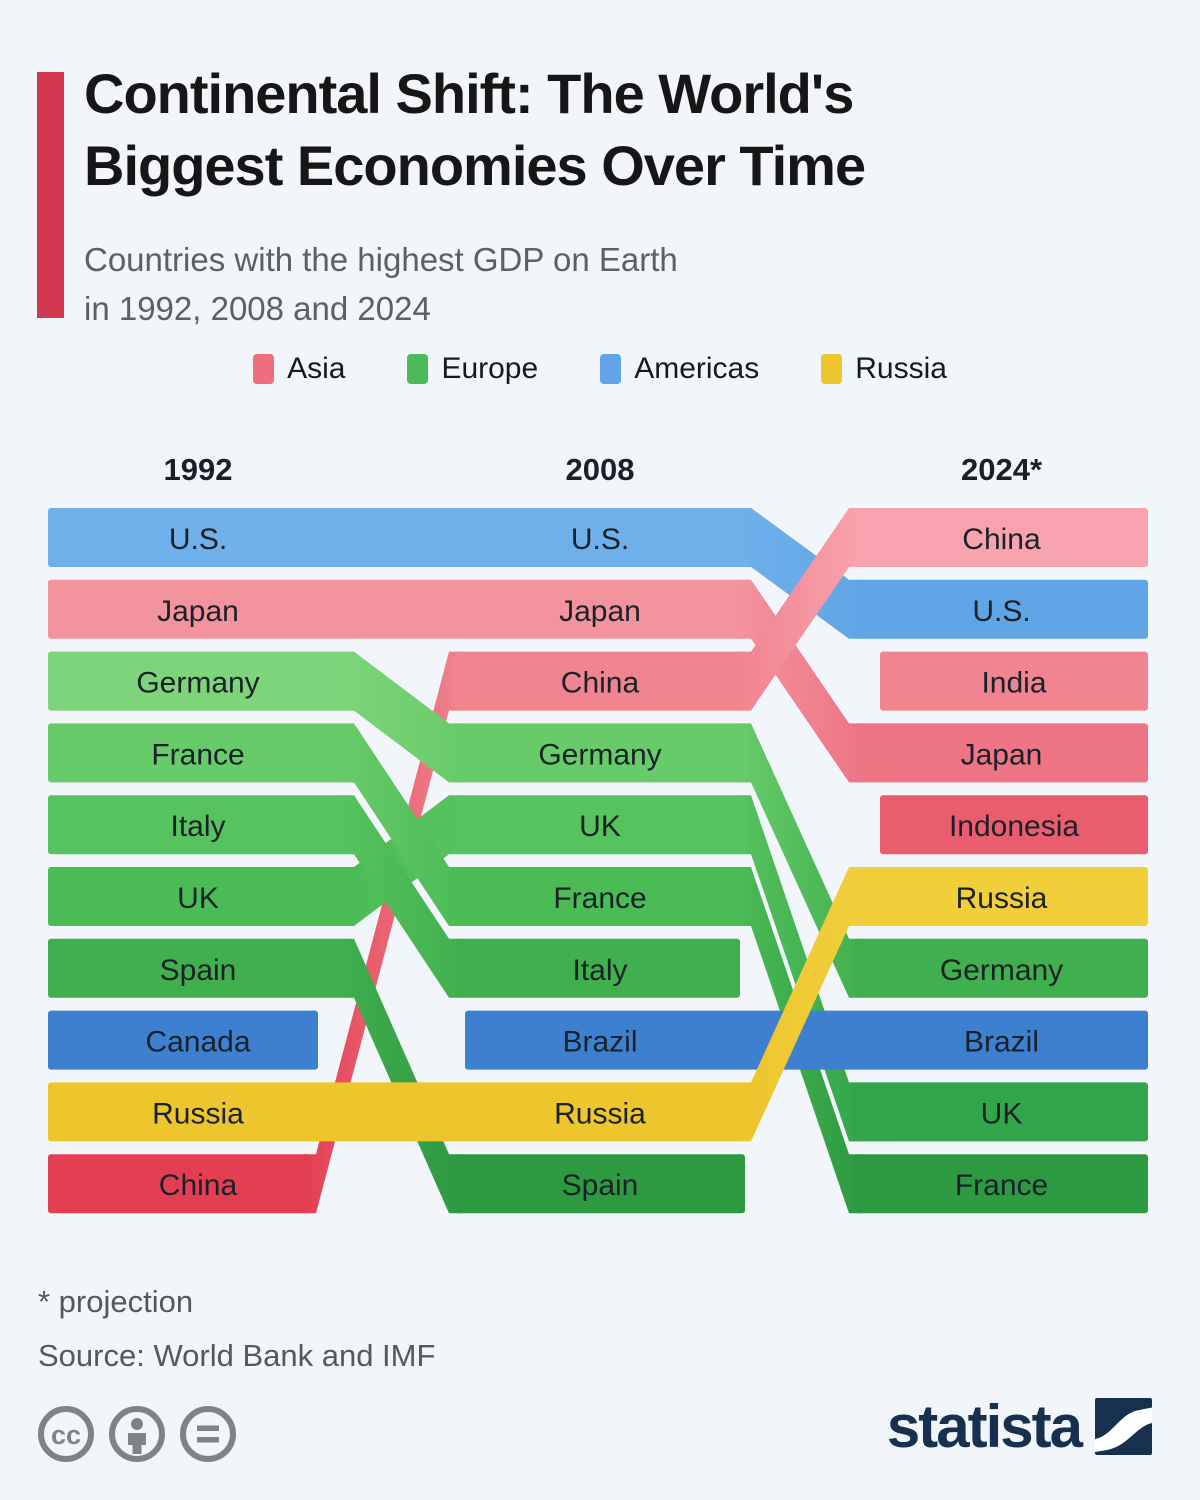 This screenshot has height=1500, width=1200. Describe the element at coordinates (1013, 683) in the screenshot. I see `country-label-india: India` at that location.